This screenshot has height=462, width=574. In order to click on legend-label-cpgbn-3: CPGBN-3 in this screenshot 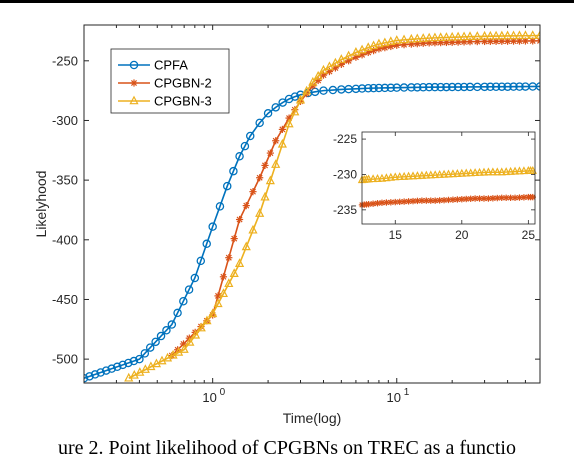, I will do `click(183, 101)`.